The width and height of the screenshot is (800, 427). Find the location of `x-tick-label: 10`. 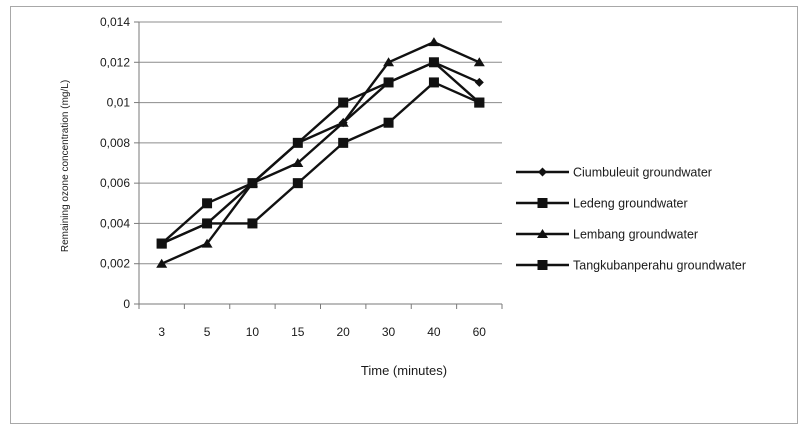

x-tick-label: 10 is located at coordinates (253, 332).